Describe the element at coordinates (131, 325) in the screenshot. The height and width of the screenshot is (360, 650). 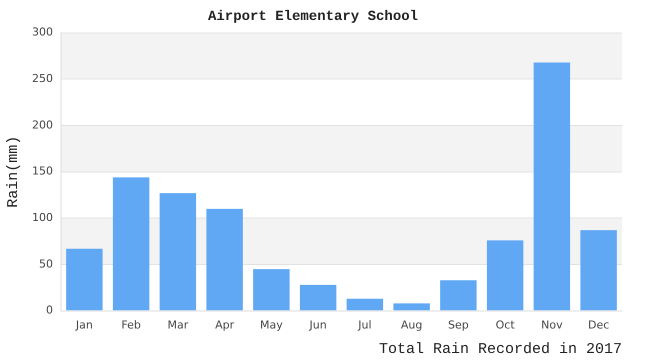
I see `x-tick-label: Feb` at that location.